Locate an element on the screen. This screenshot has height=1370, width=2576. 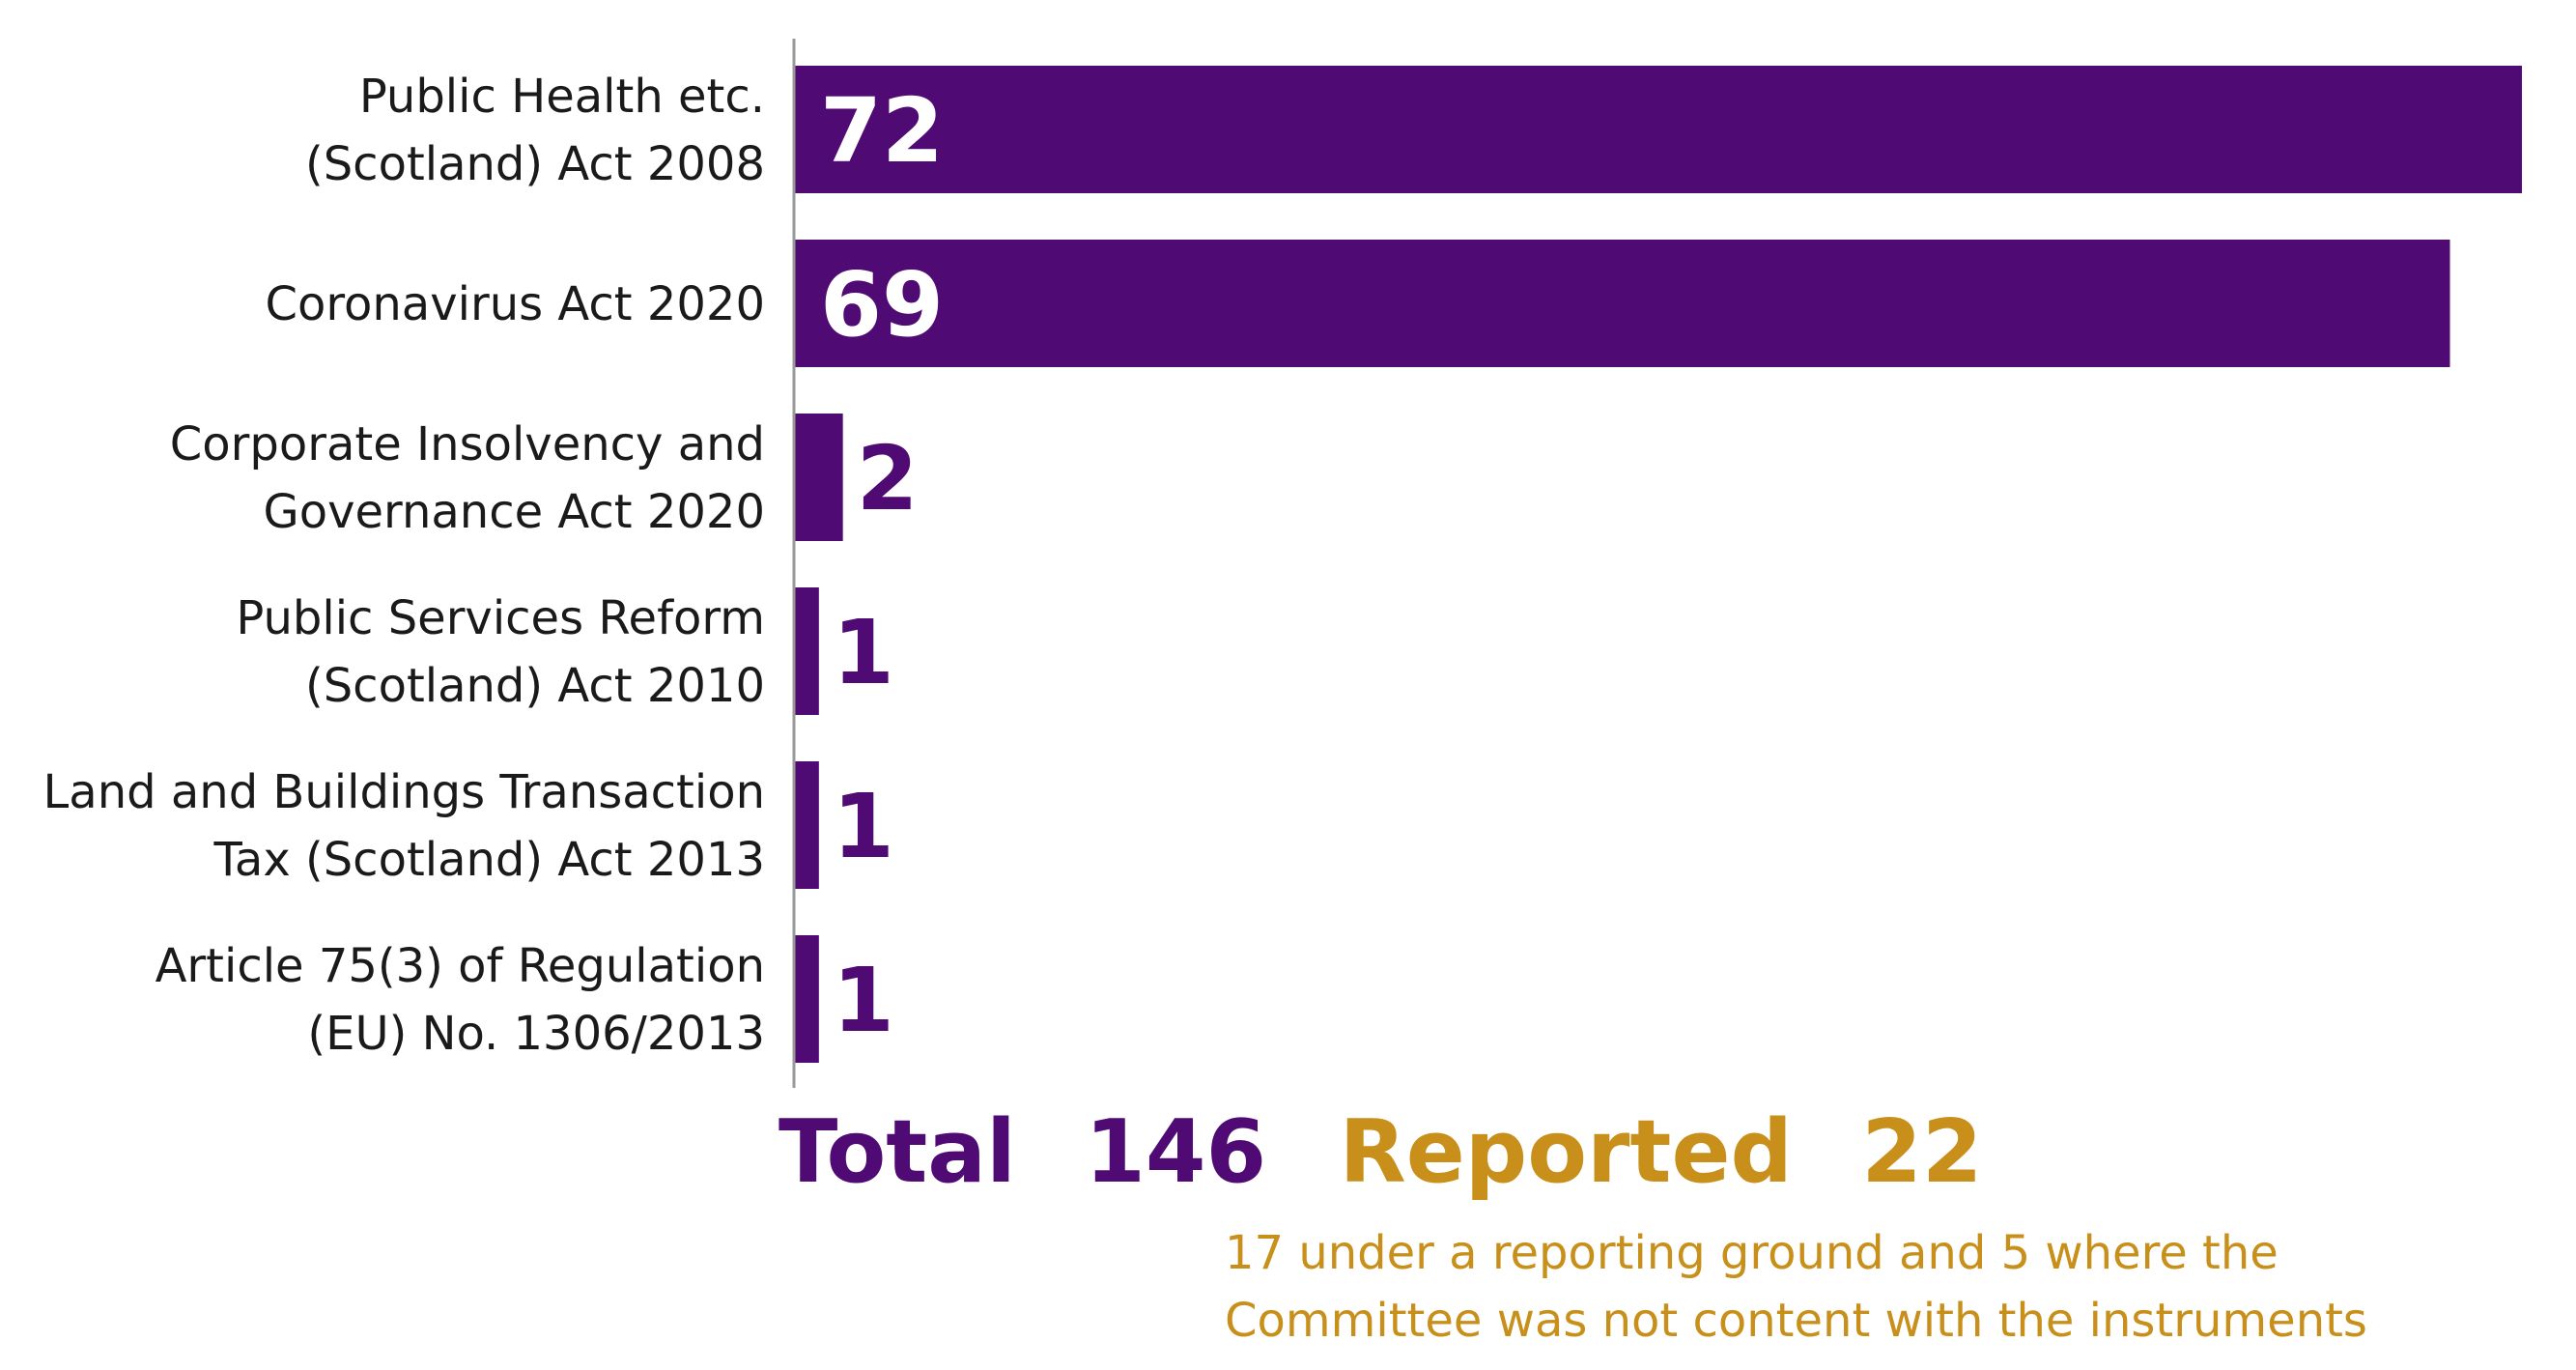
total-label: Total is located at coordinates (897, 1152).